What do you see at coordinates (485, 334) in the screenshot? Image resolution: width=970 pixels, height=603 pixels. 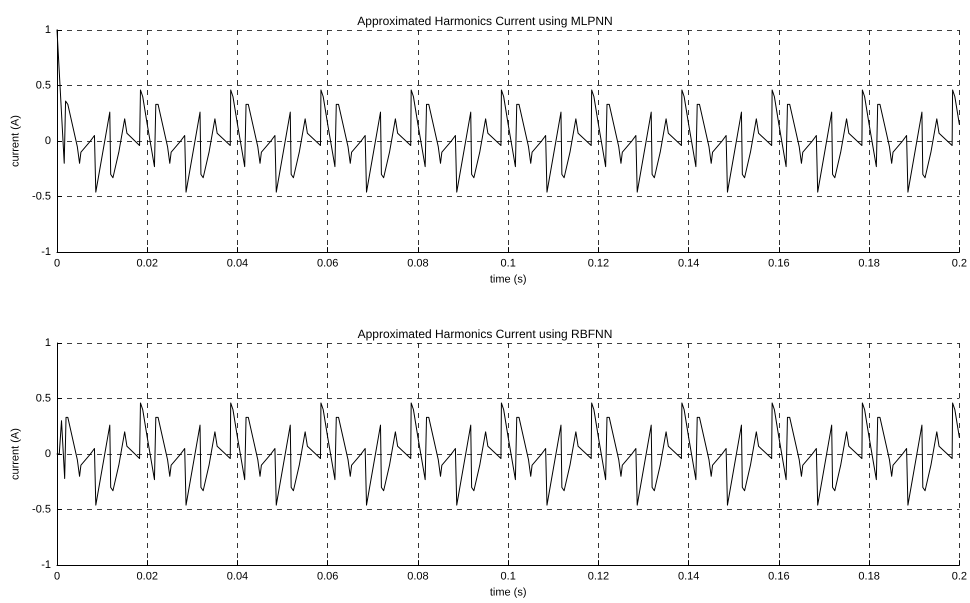 I see `chart-title: Approximated Harmonics Current using RBFNN` at bounding box center [485, 334].